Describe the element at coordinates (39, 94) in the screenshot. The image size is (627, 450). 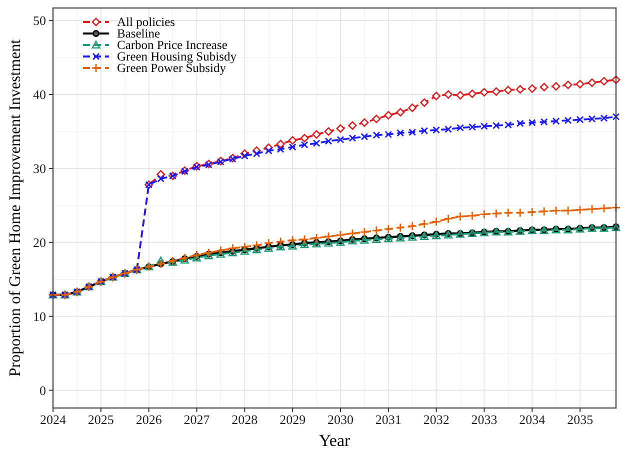
I see `y-tick-label: 40` at that location.